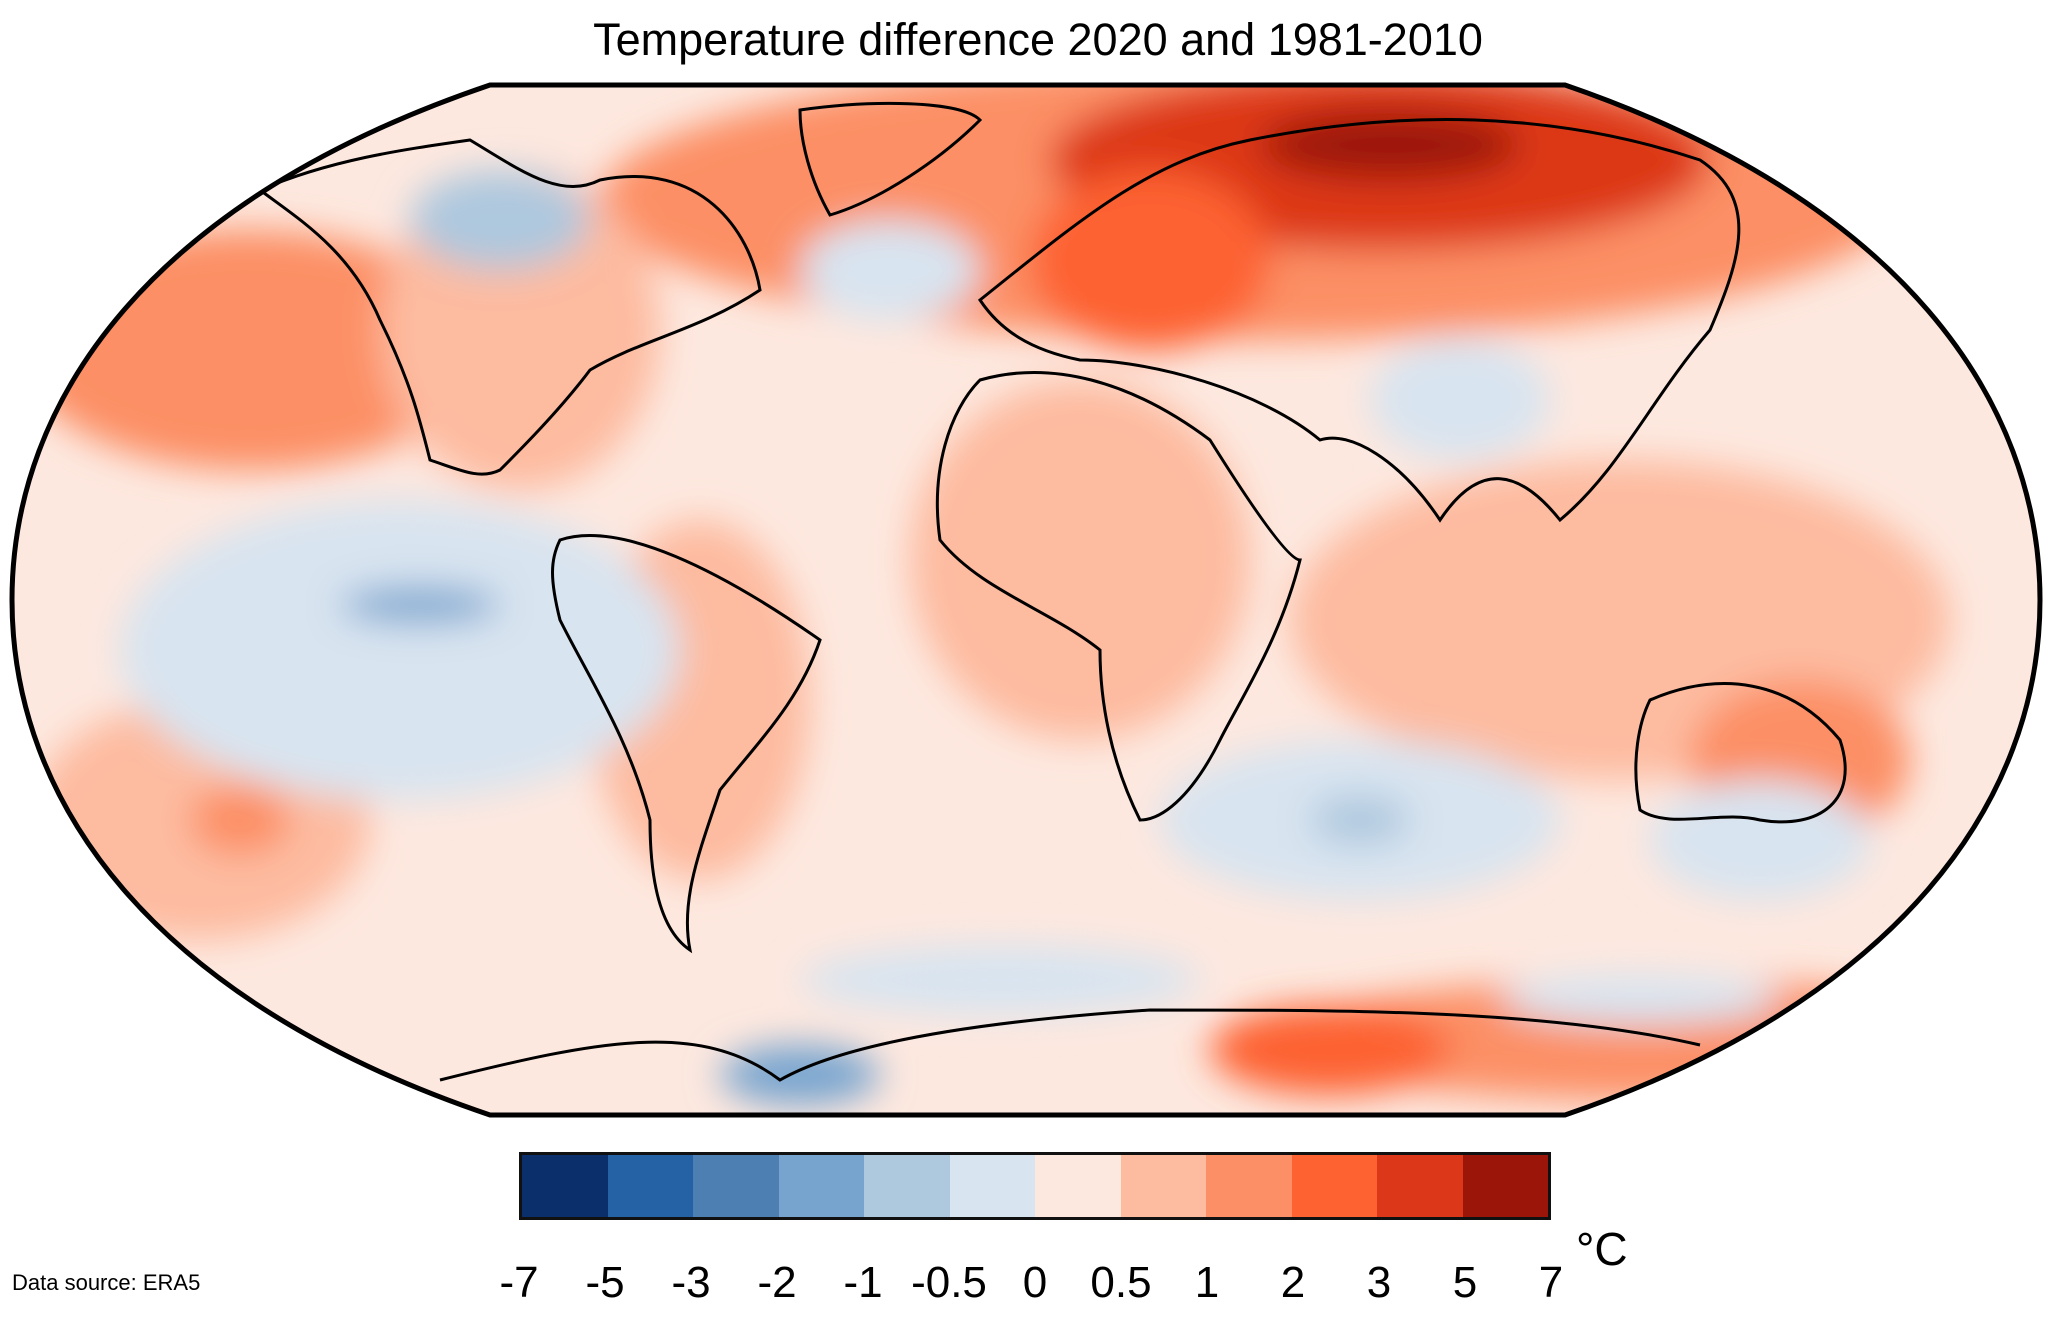 The height and width of the screenshot is (1324, 2048). What do you see at coordinates (1121, 1282) in the screenshot?
I see `colorbar-tick-label: 0.5` at bounding box center [1121, 1282].